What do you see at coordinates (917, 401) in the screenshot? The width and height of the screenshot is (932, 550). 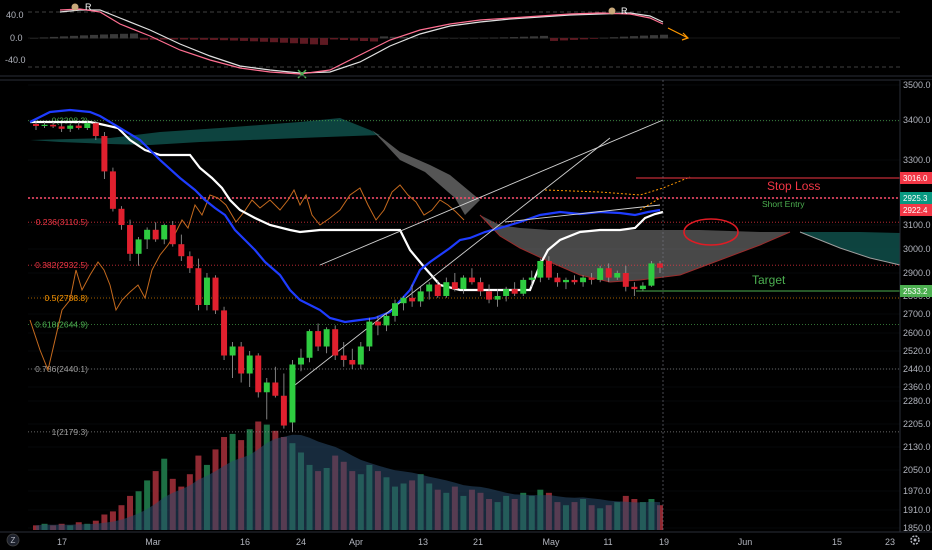 I see `y-tick-label: 2280.0` at bounding box center [917, 401].